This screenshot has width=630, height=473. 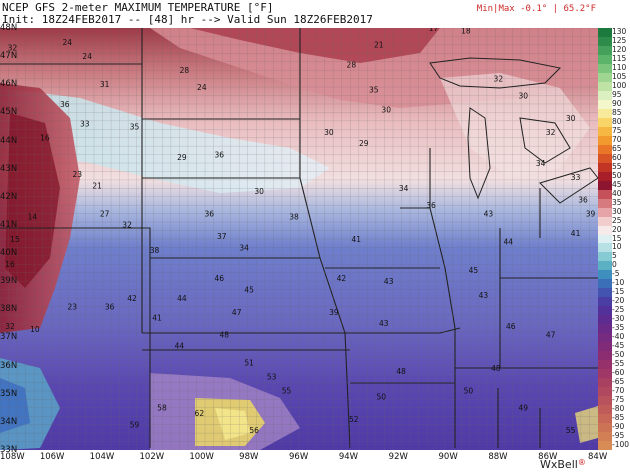 What do you see at coordinates (9, 224) in the screenshot?
I see `latitude-label: 41N` at bounding box center [9, 224].